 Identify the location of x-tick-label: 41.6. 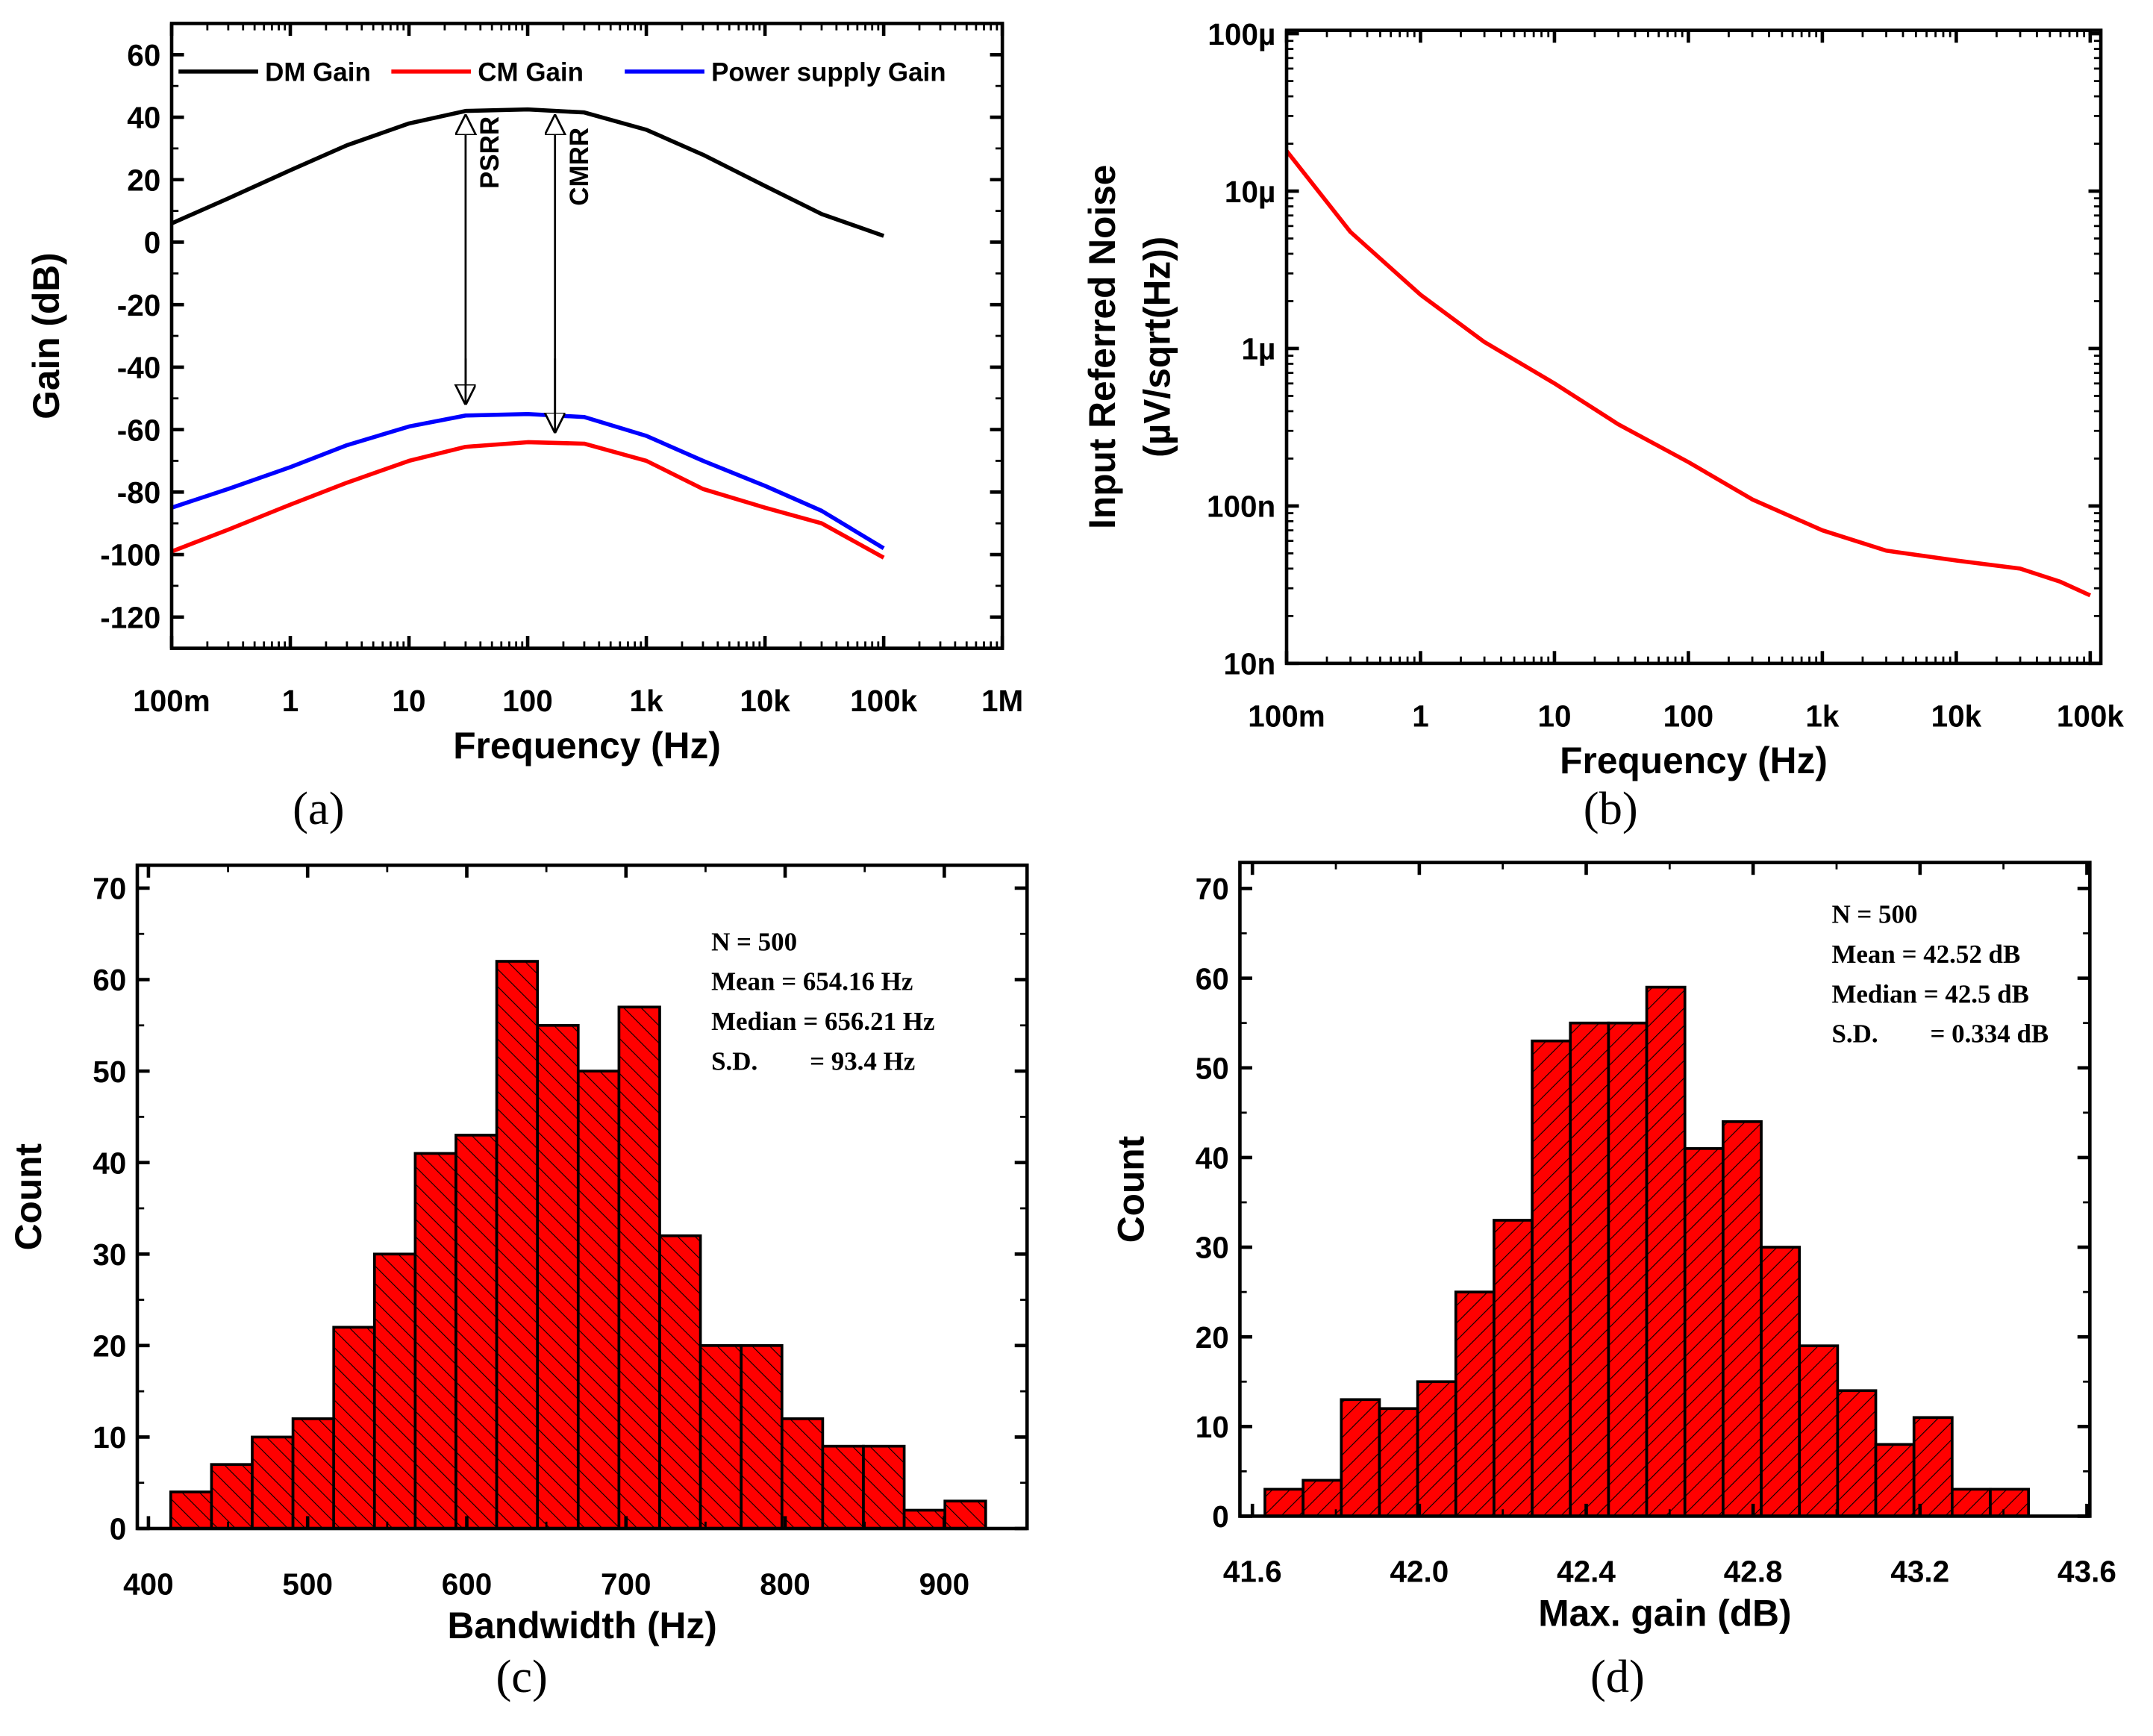
(1252, 1572).